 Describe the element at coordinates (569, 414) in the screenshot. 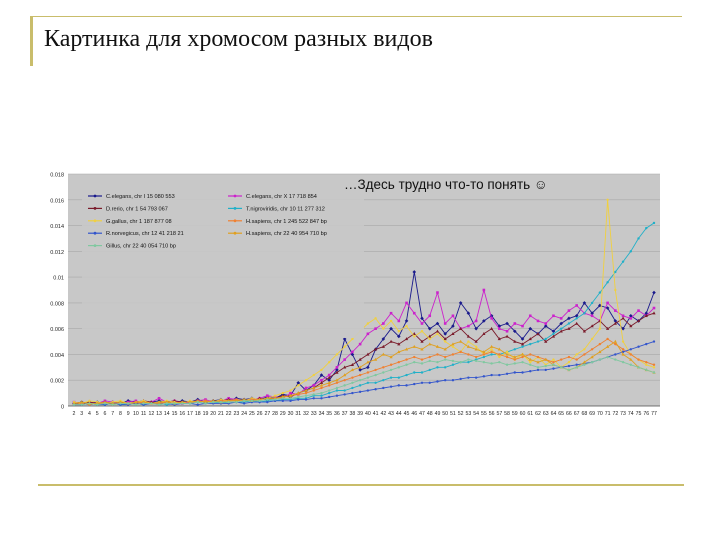

I see `x-tick-label: 66` at that location.